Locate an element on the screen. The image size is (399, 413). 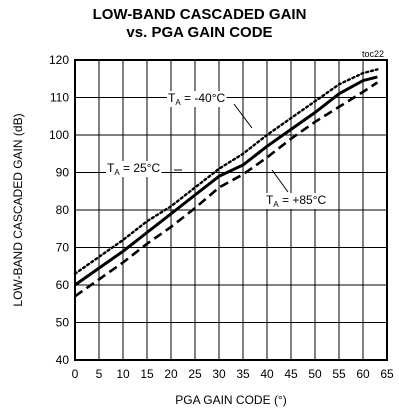
x-tick-labels: 0 5 10 15 20 25 30 35 40 45 50 55 60 65 is located at coordinates (233, 374).